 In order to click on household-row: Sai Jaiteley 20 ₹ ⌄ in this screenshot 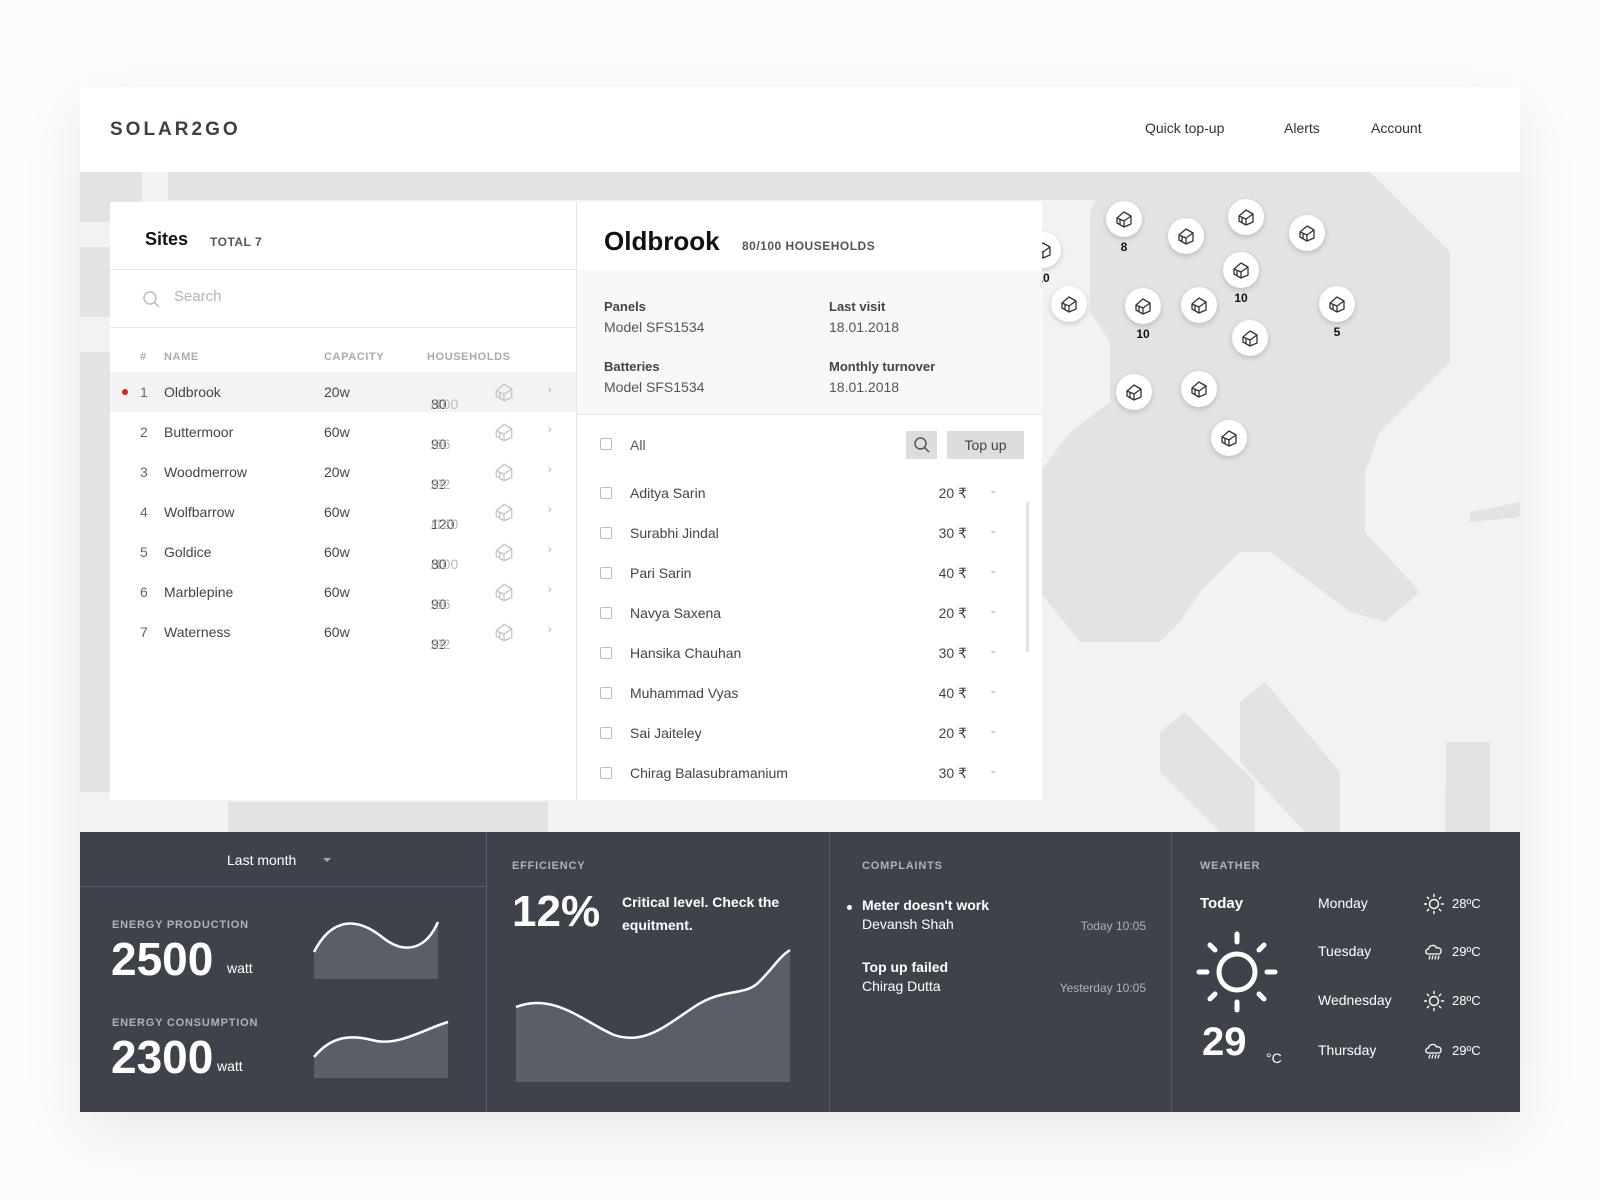, I will do `click(809, 733)`.